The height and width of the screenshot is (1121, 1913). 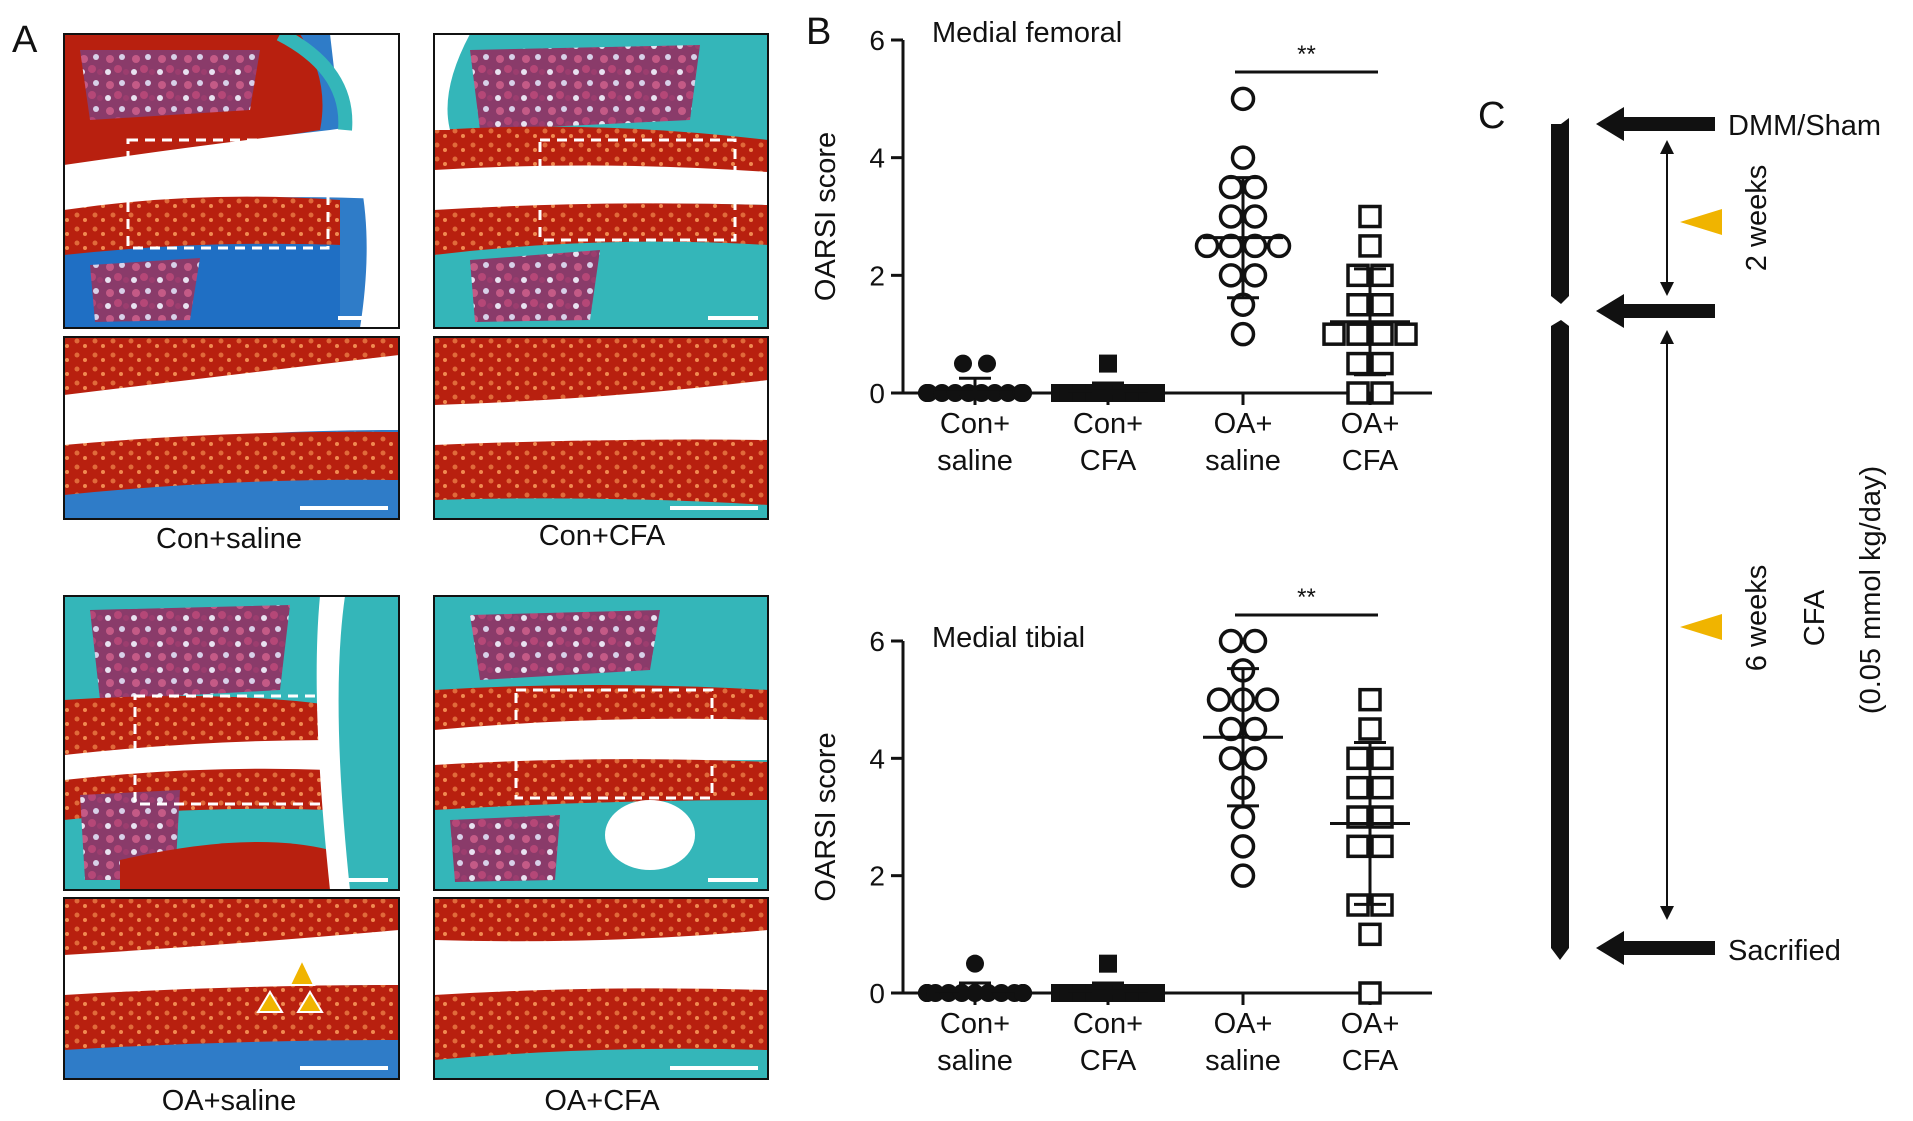 I want to click on panel-letter-c: C, so click(x=1491, y=116).